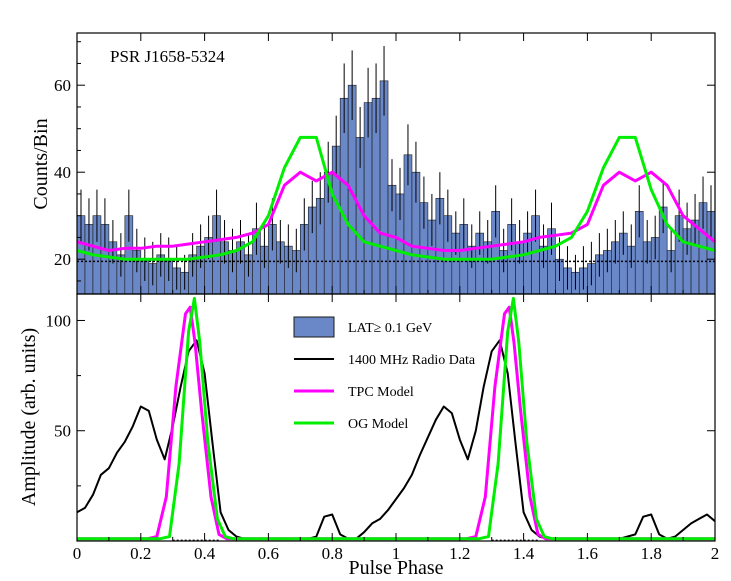 Image resolution: width=731 pixels, height=581 pixels. What do you see at coordinates (715, 553) in the screenshot?
I see `x-tick-label: 2` at bounding box center [715, 553].